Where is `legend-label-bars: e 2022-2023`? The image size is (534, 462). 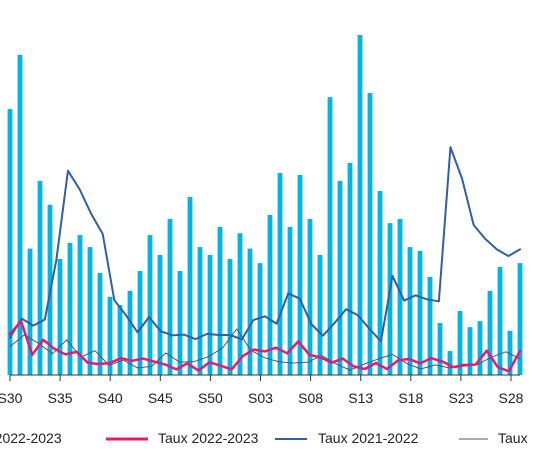
legend-label-bars: e 2022-2023 is located at coordinates (31, 438).